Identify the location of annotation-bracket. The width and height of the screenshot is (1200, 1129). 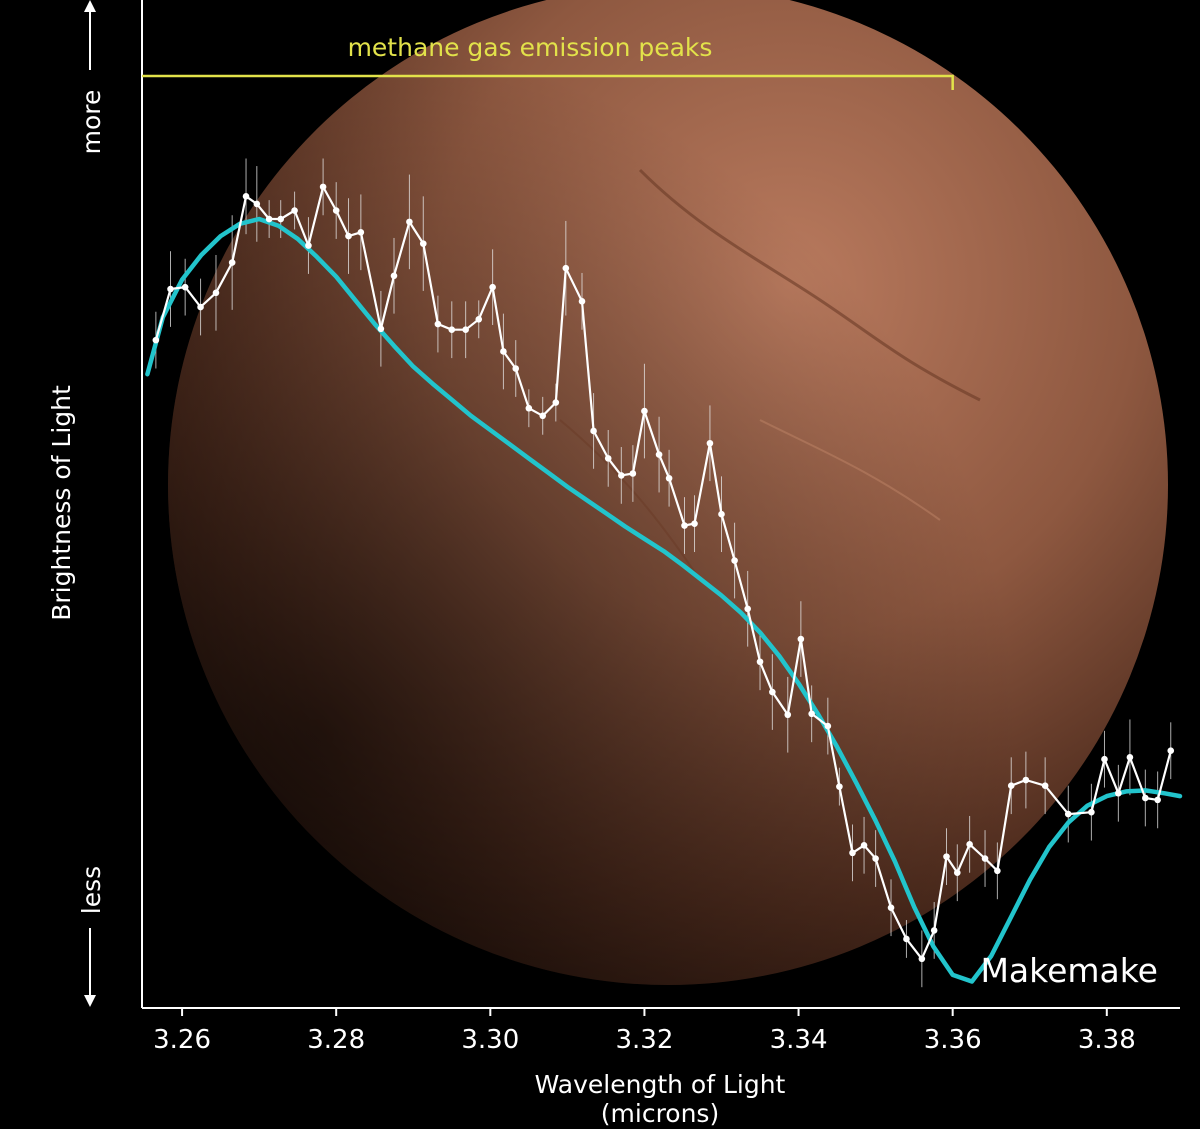
(548, 82).